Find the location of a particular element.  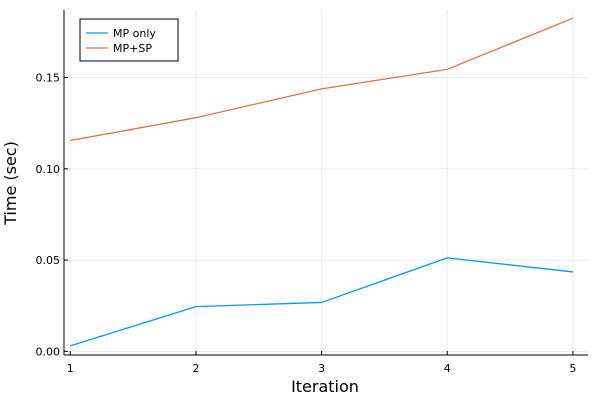

x-tick-label: 2 is located at coordinates (195, 368).